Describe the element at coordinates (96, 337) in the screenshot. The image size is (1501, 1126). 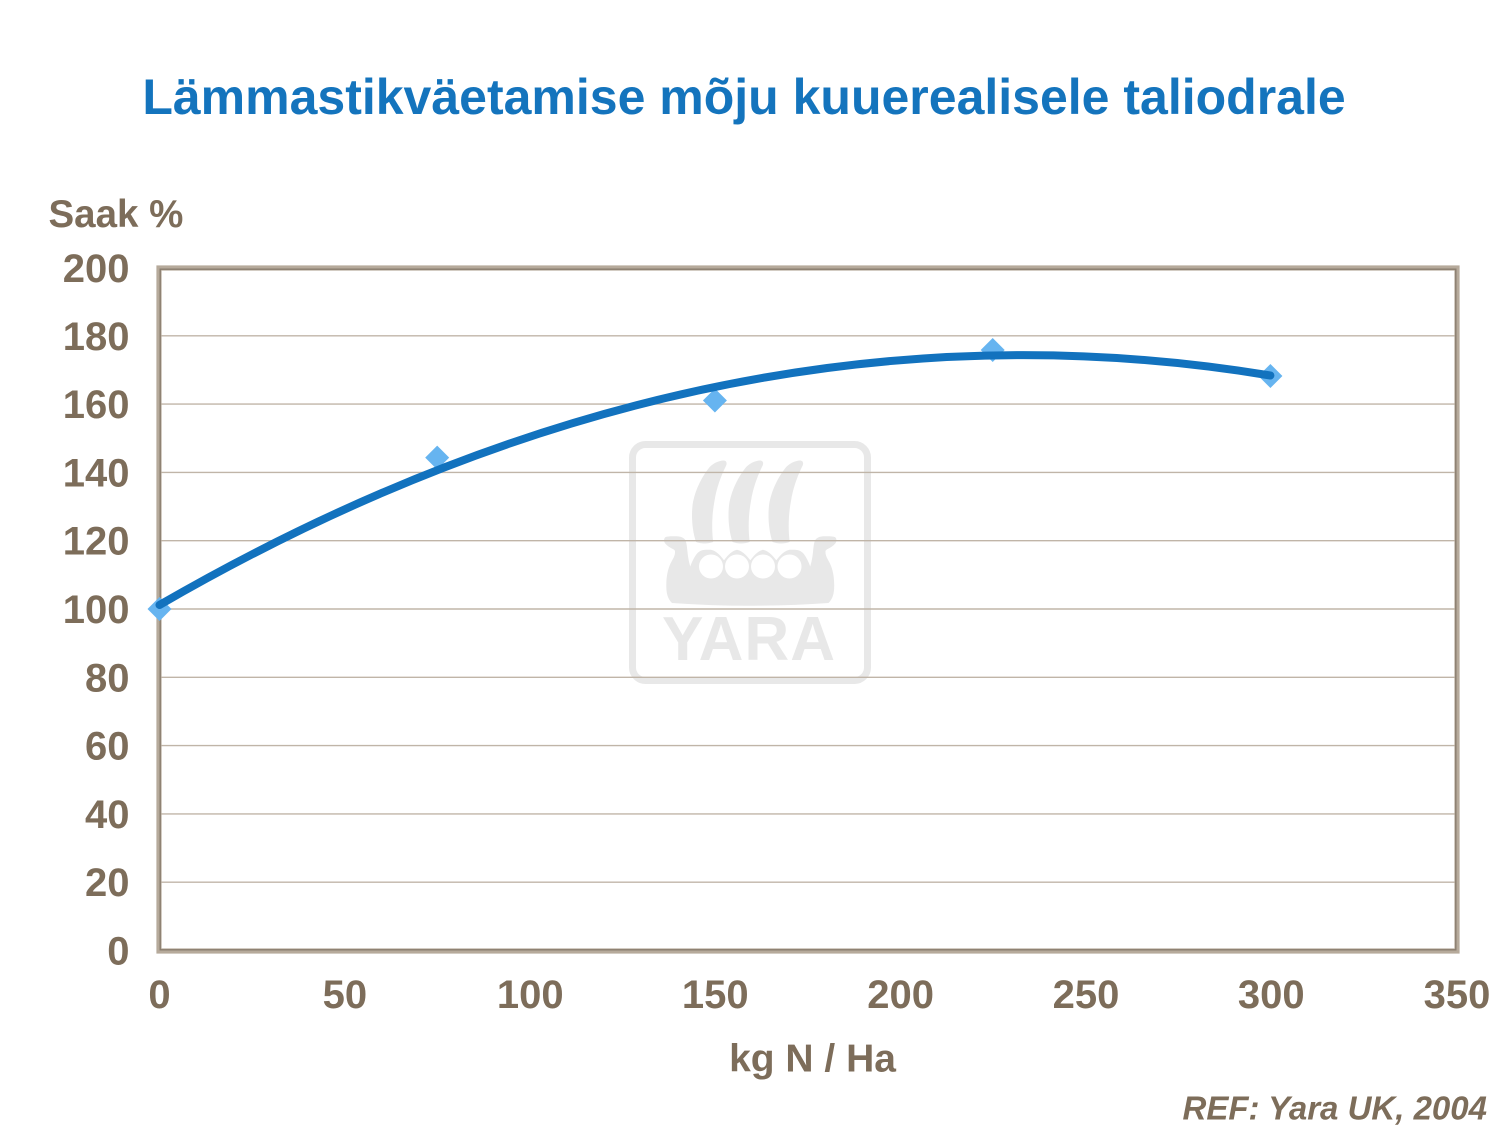
I see `svg-text: 180` at that location.